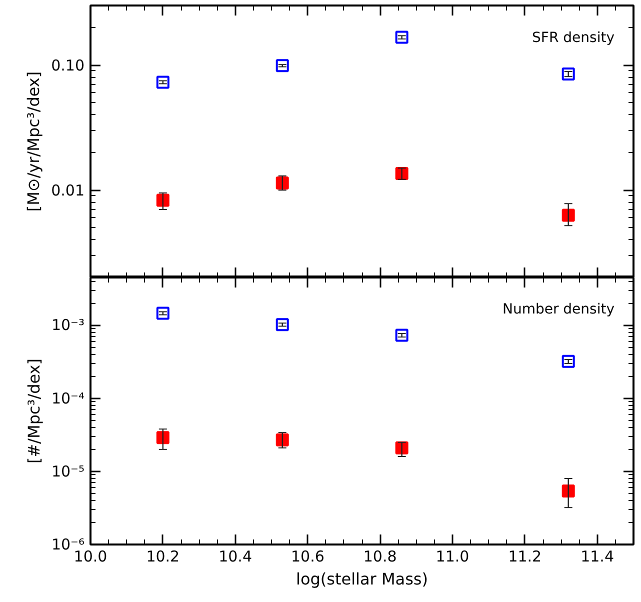 This screenshot has width=641, height=602. I want to click on y-tick-label: 0.10, so click(68, 65).